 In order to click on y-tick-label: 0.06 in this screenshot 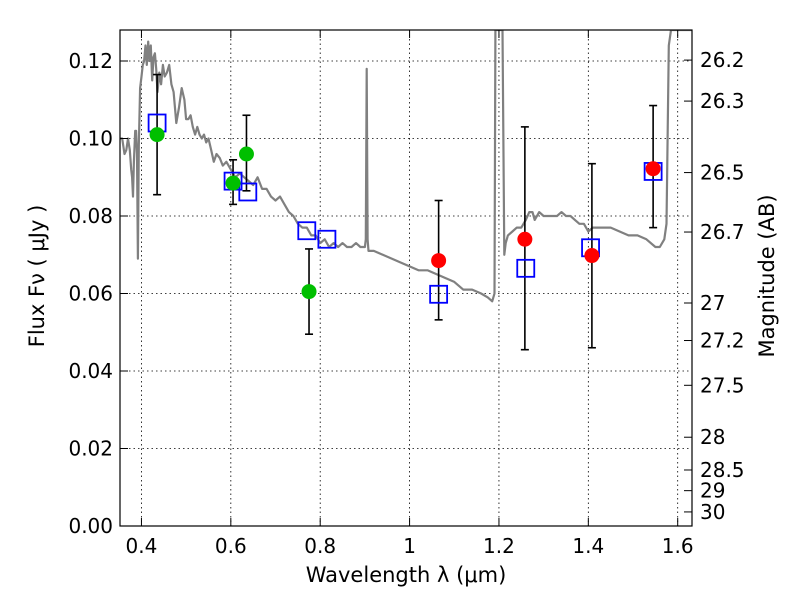, I will do `click(90, 294)`.